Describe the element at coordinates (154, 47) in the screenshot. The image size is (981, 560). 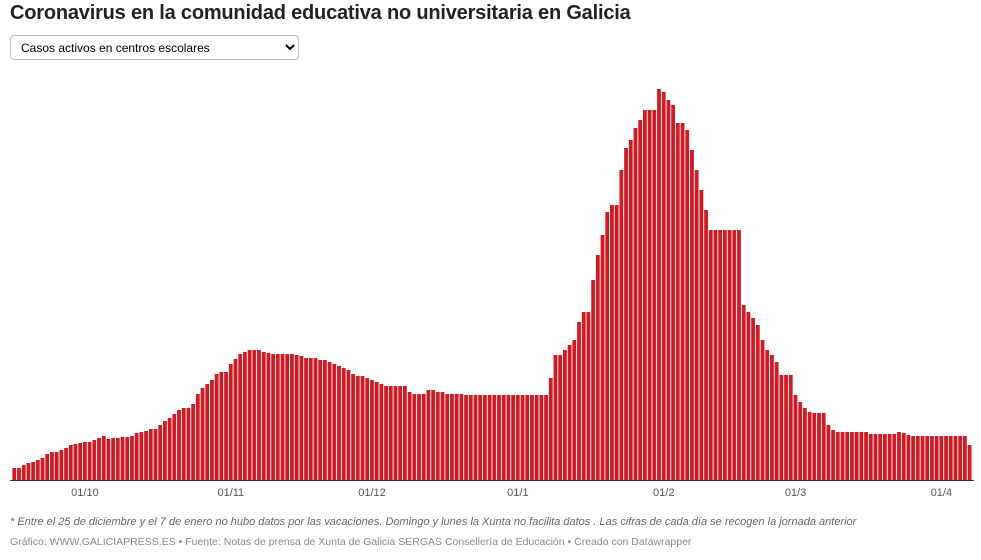
I see `dropdown: Casos activos en centros escolares` at that location.